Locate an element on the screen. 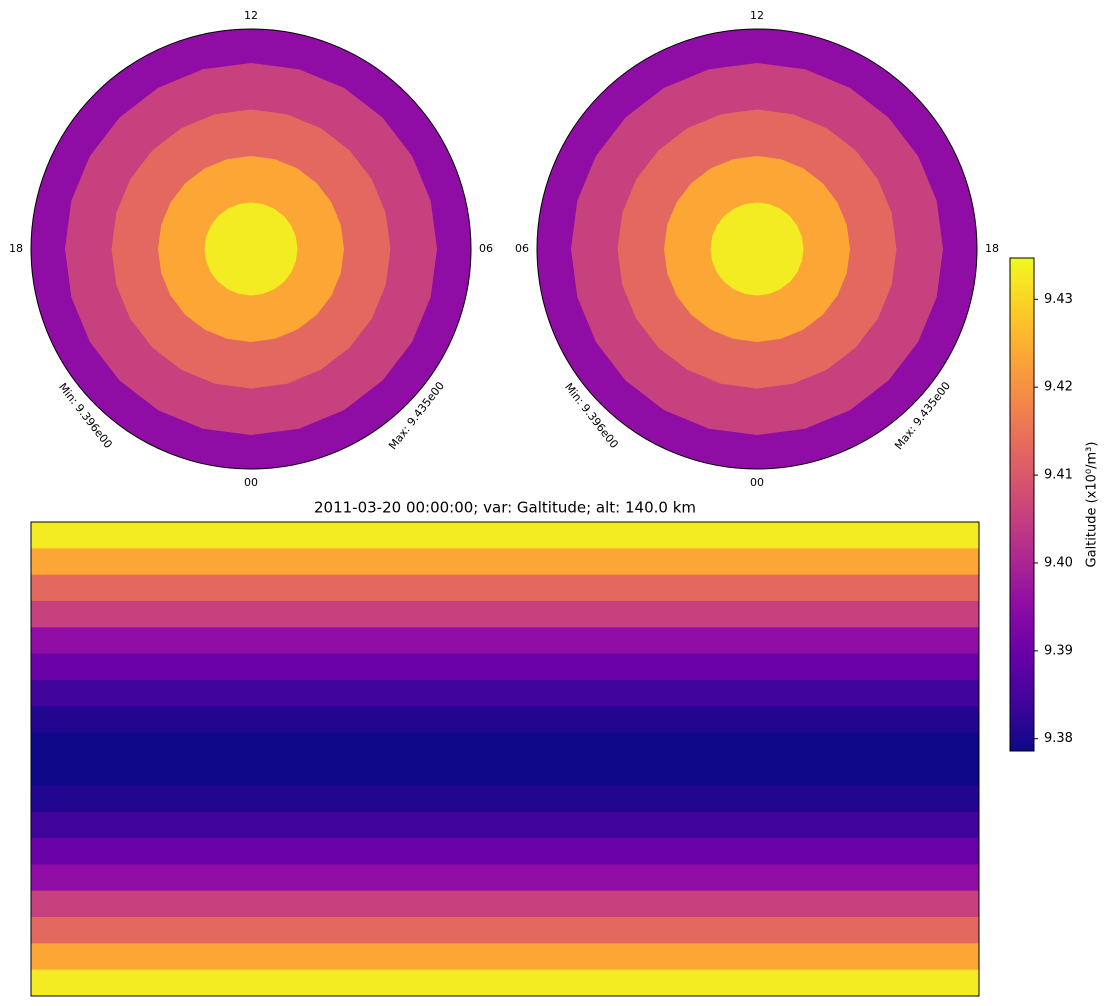 The image size is (1110, 1006). colorbar-tick-label: 9.40 is located at coordinates (1058, 562).